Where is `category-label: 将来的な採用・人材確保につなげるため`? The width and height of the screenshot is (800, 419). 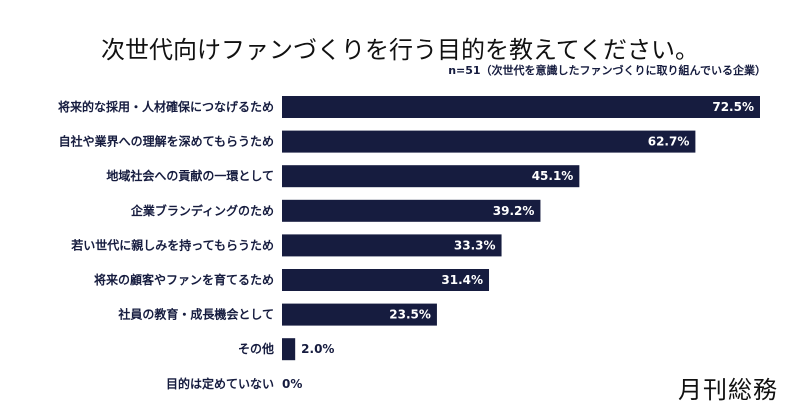 category-label: 将来的な採用・人材確保につなげるため is located at coordinates (166, 106).